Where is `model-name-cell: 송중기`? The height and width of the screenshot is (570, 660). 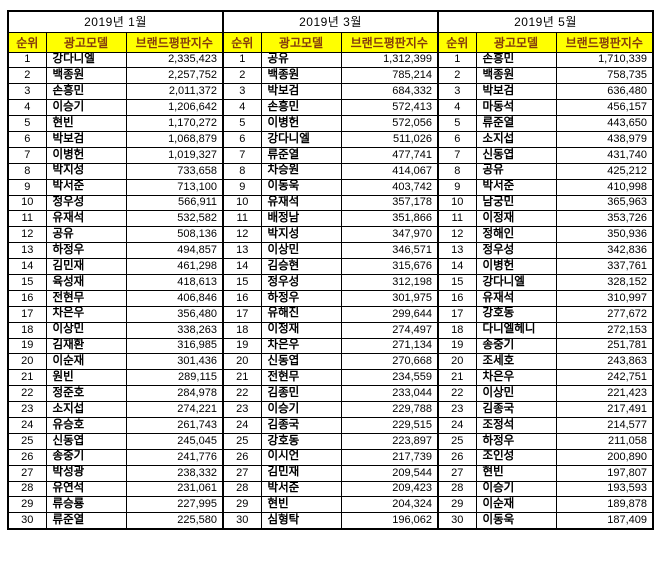 model-name-cell: 송중기 is located at coordinates (86, 457).